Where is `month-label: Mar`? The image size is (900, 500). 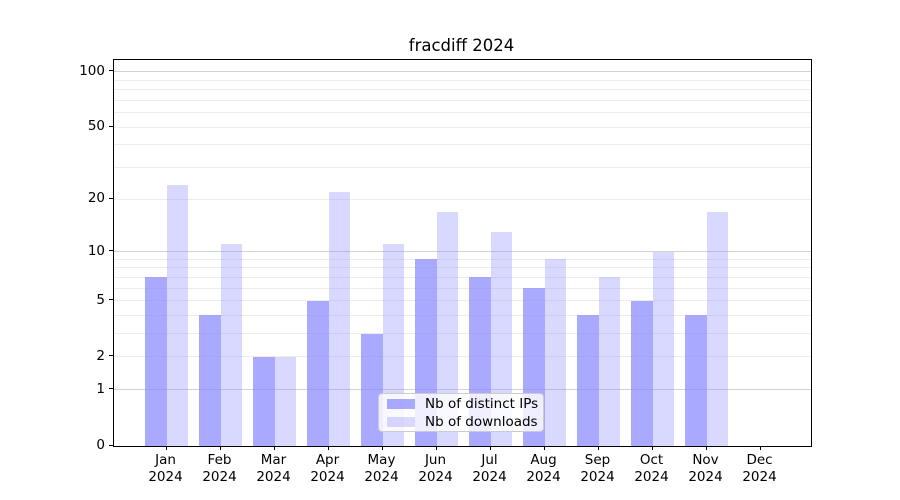
month-label: Mar is located at coordinates (273, 460).